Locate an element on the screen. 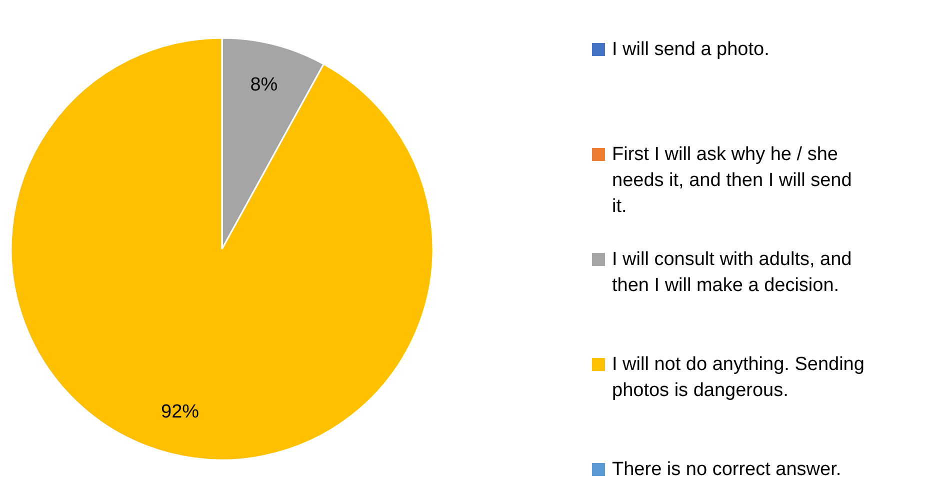 This screenshot has height=485, width=934. legend-label: I will consult with adults, and then I will make a decision. is located at coordinates (732, 272).